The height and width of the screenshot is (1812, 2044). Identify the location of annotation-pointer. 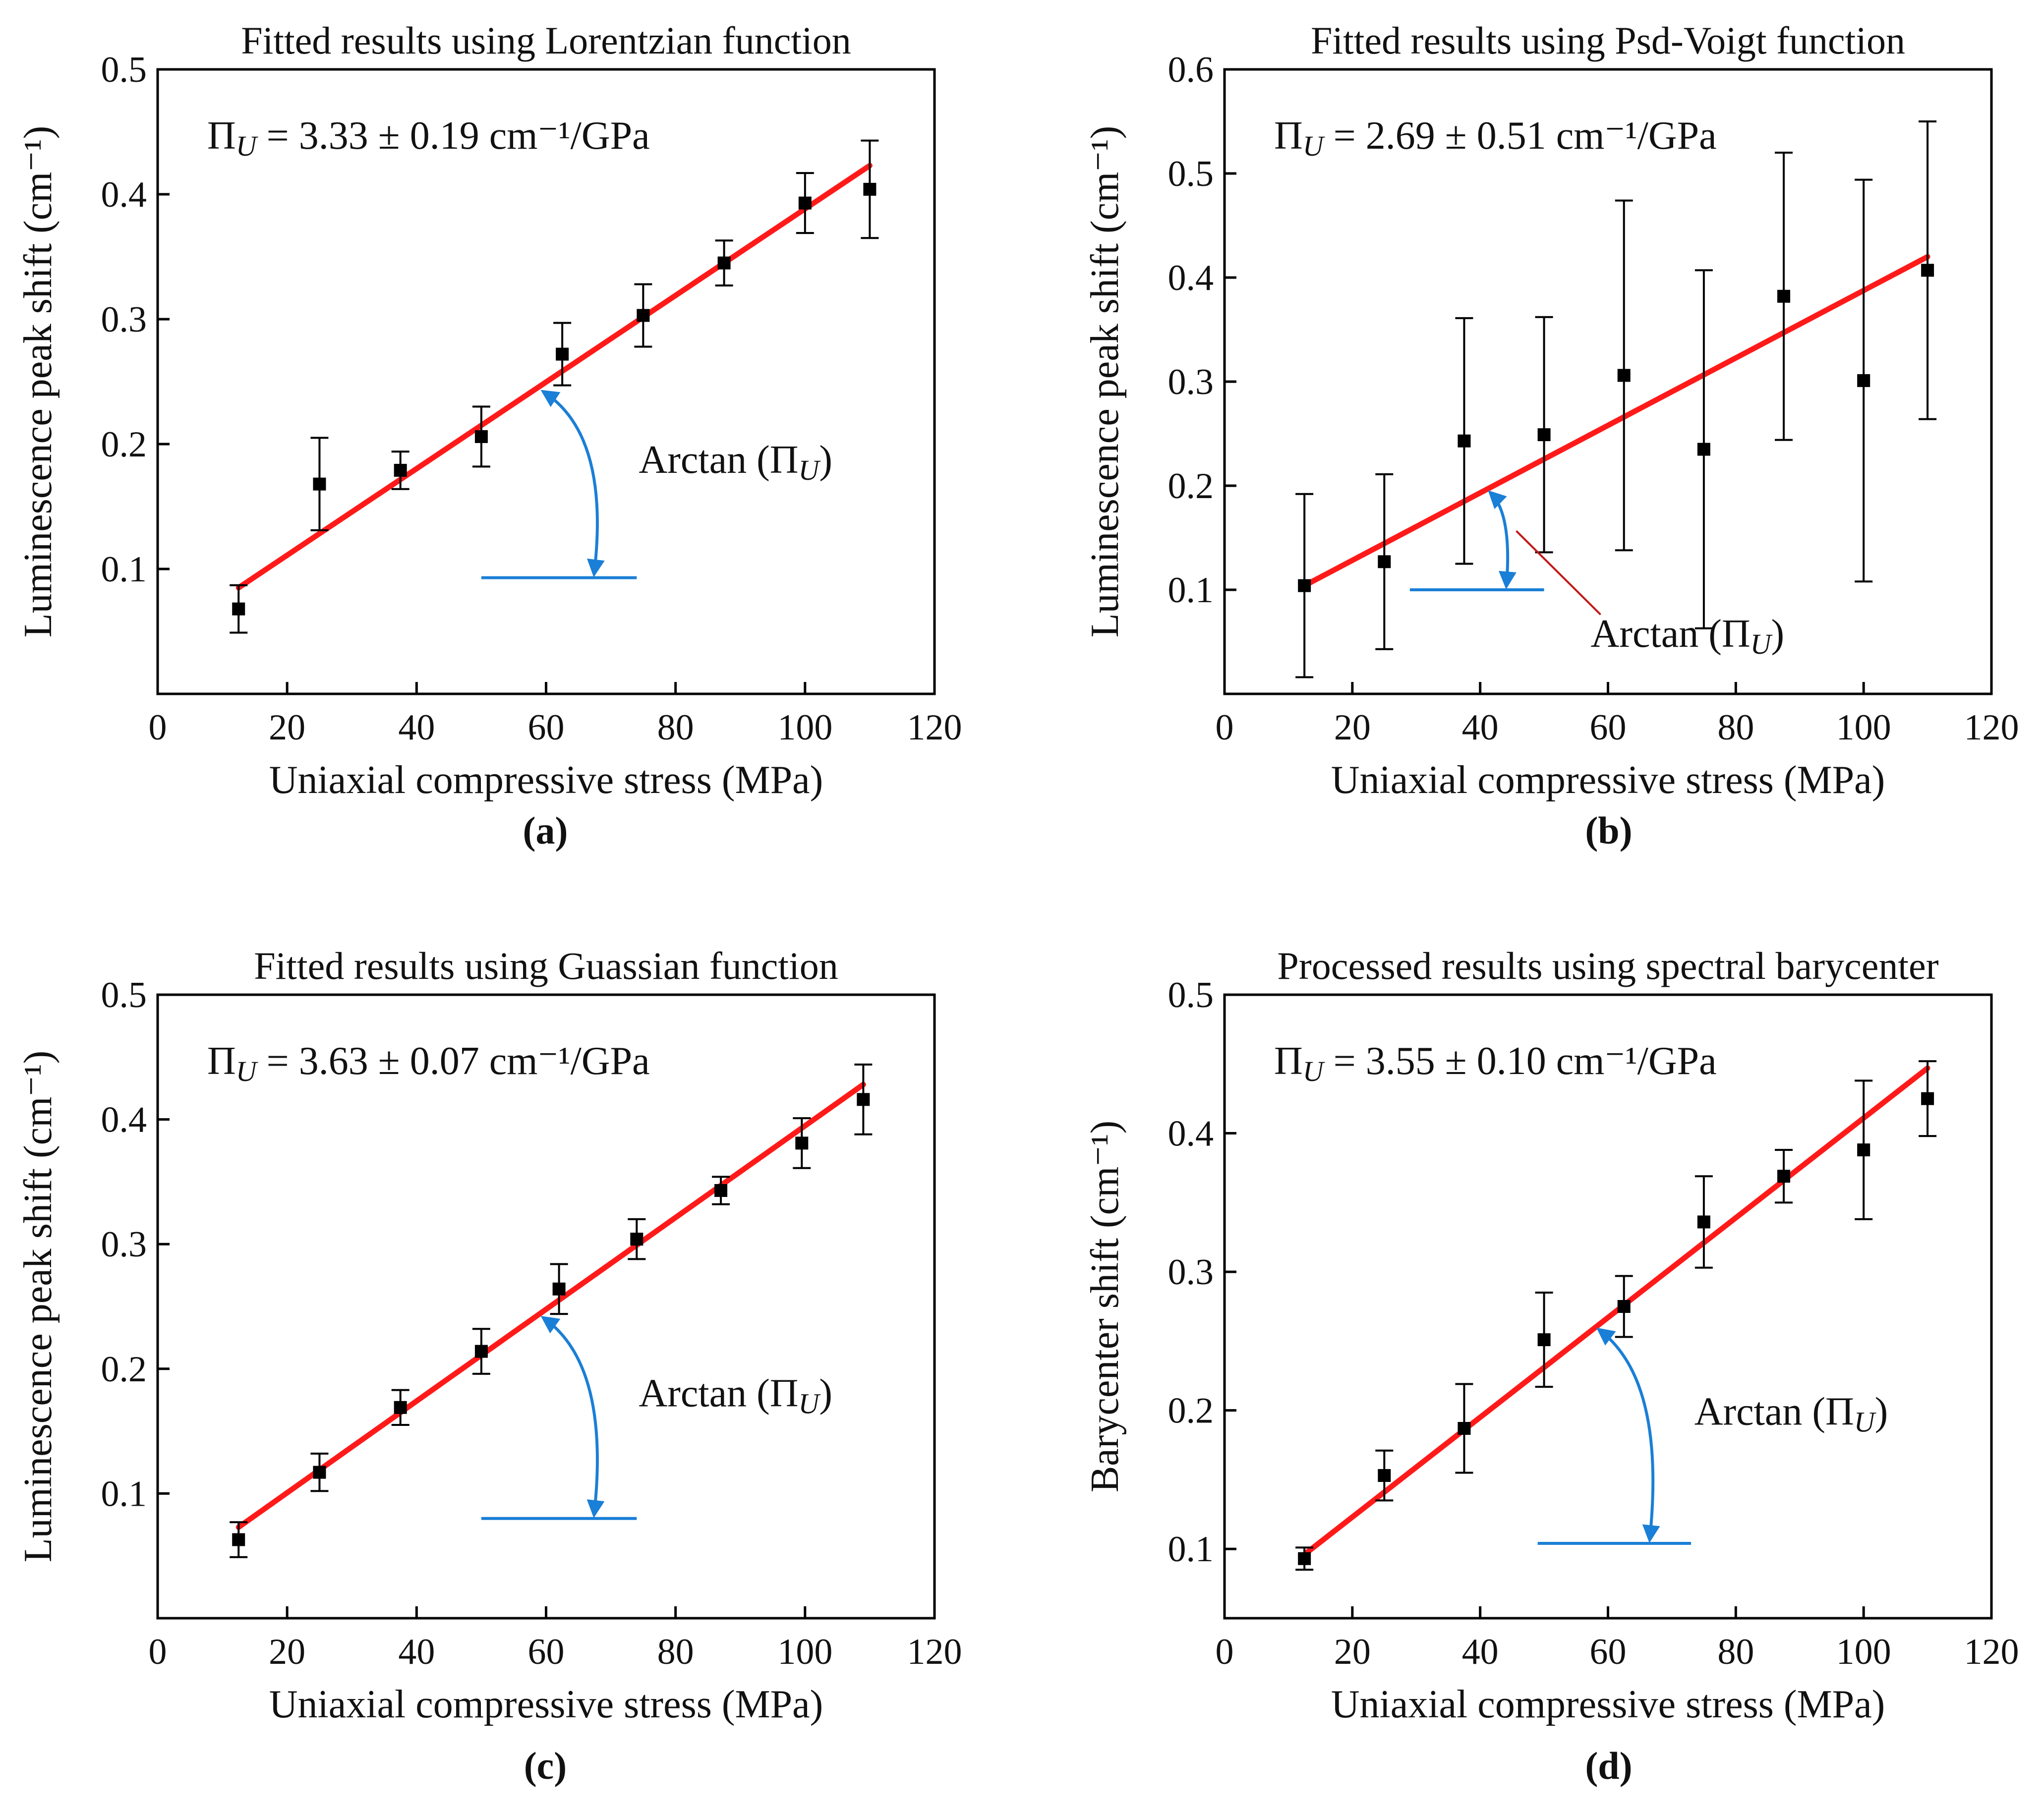
(1558, 573).